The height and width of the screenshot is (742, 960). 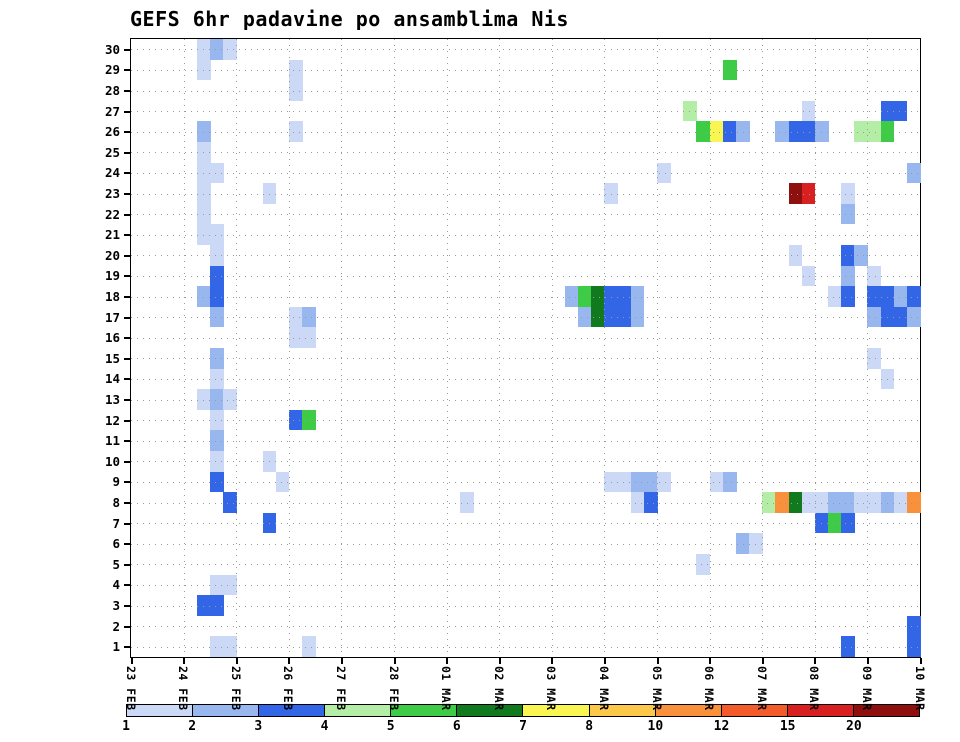 What do you see at coordinates (112, 296) in the screenshot?
I see `y-axis-label: 18` at bounding box center [112, 296].